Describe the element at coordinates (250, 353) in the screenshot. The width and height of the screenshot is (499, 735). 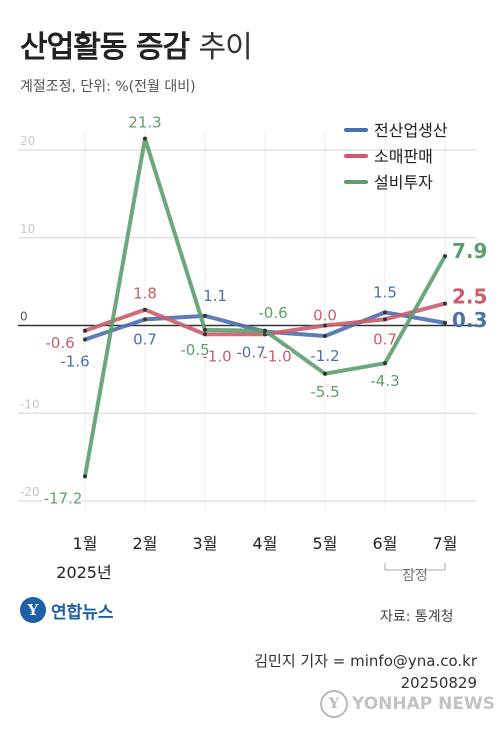
I see `data-label: -0.7` at that location.